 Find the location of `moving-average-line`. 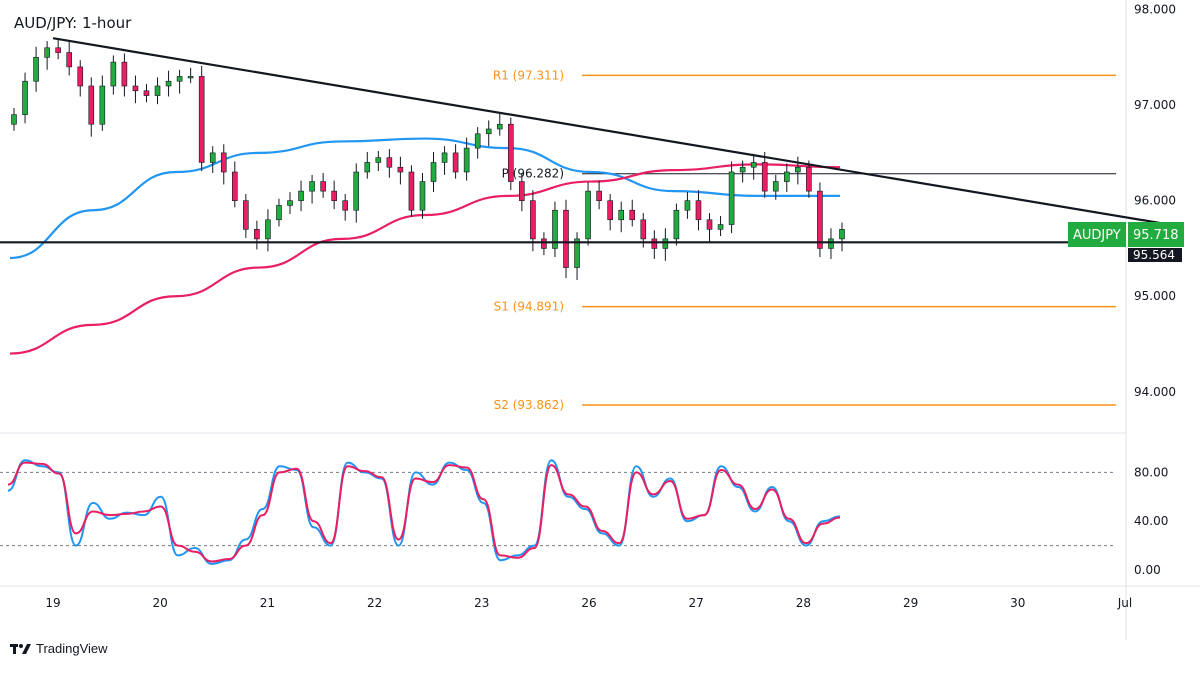

moving-average-line is located at coordinates (424, 198).